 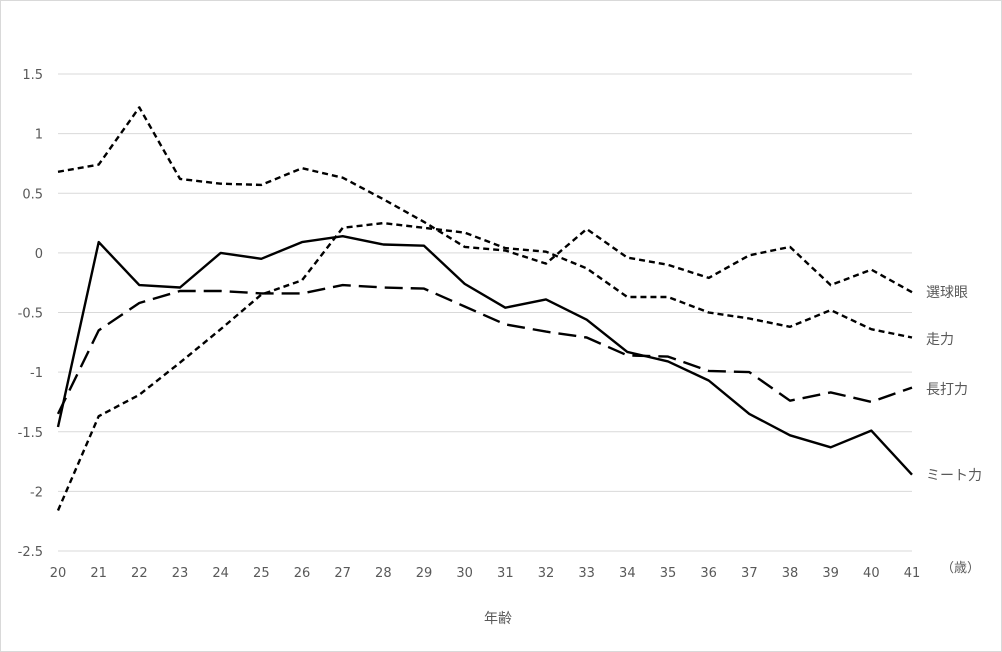 What do you see at coordinates (220, 573) in the screenshot?
I see `x-tick-label: 24` at bounding box center [220, 573].